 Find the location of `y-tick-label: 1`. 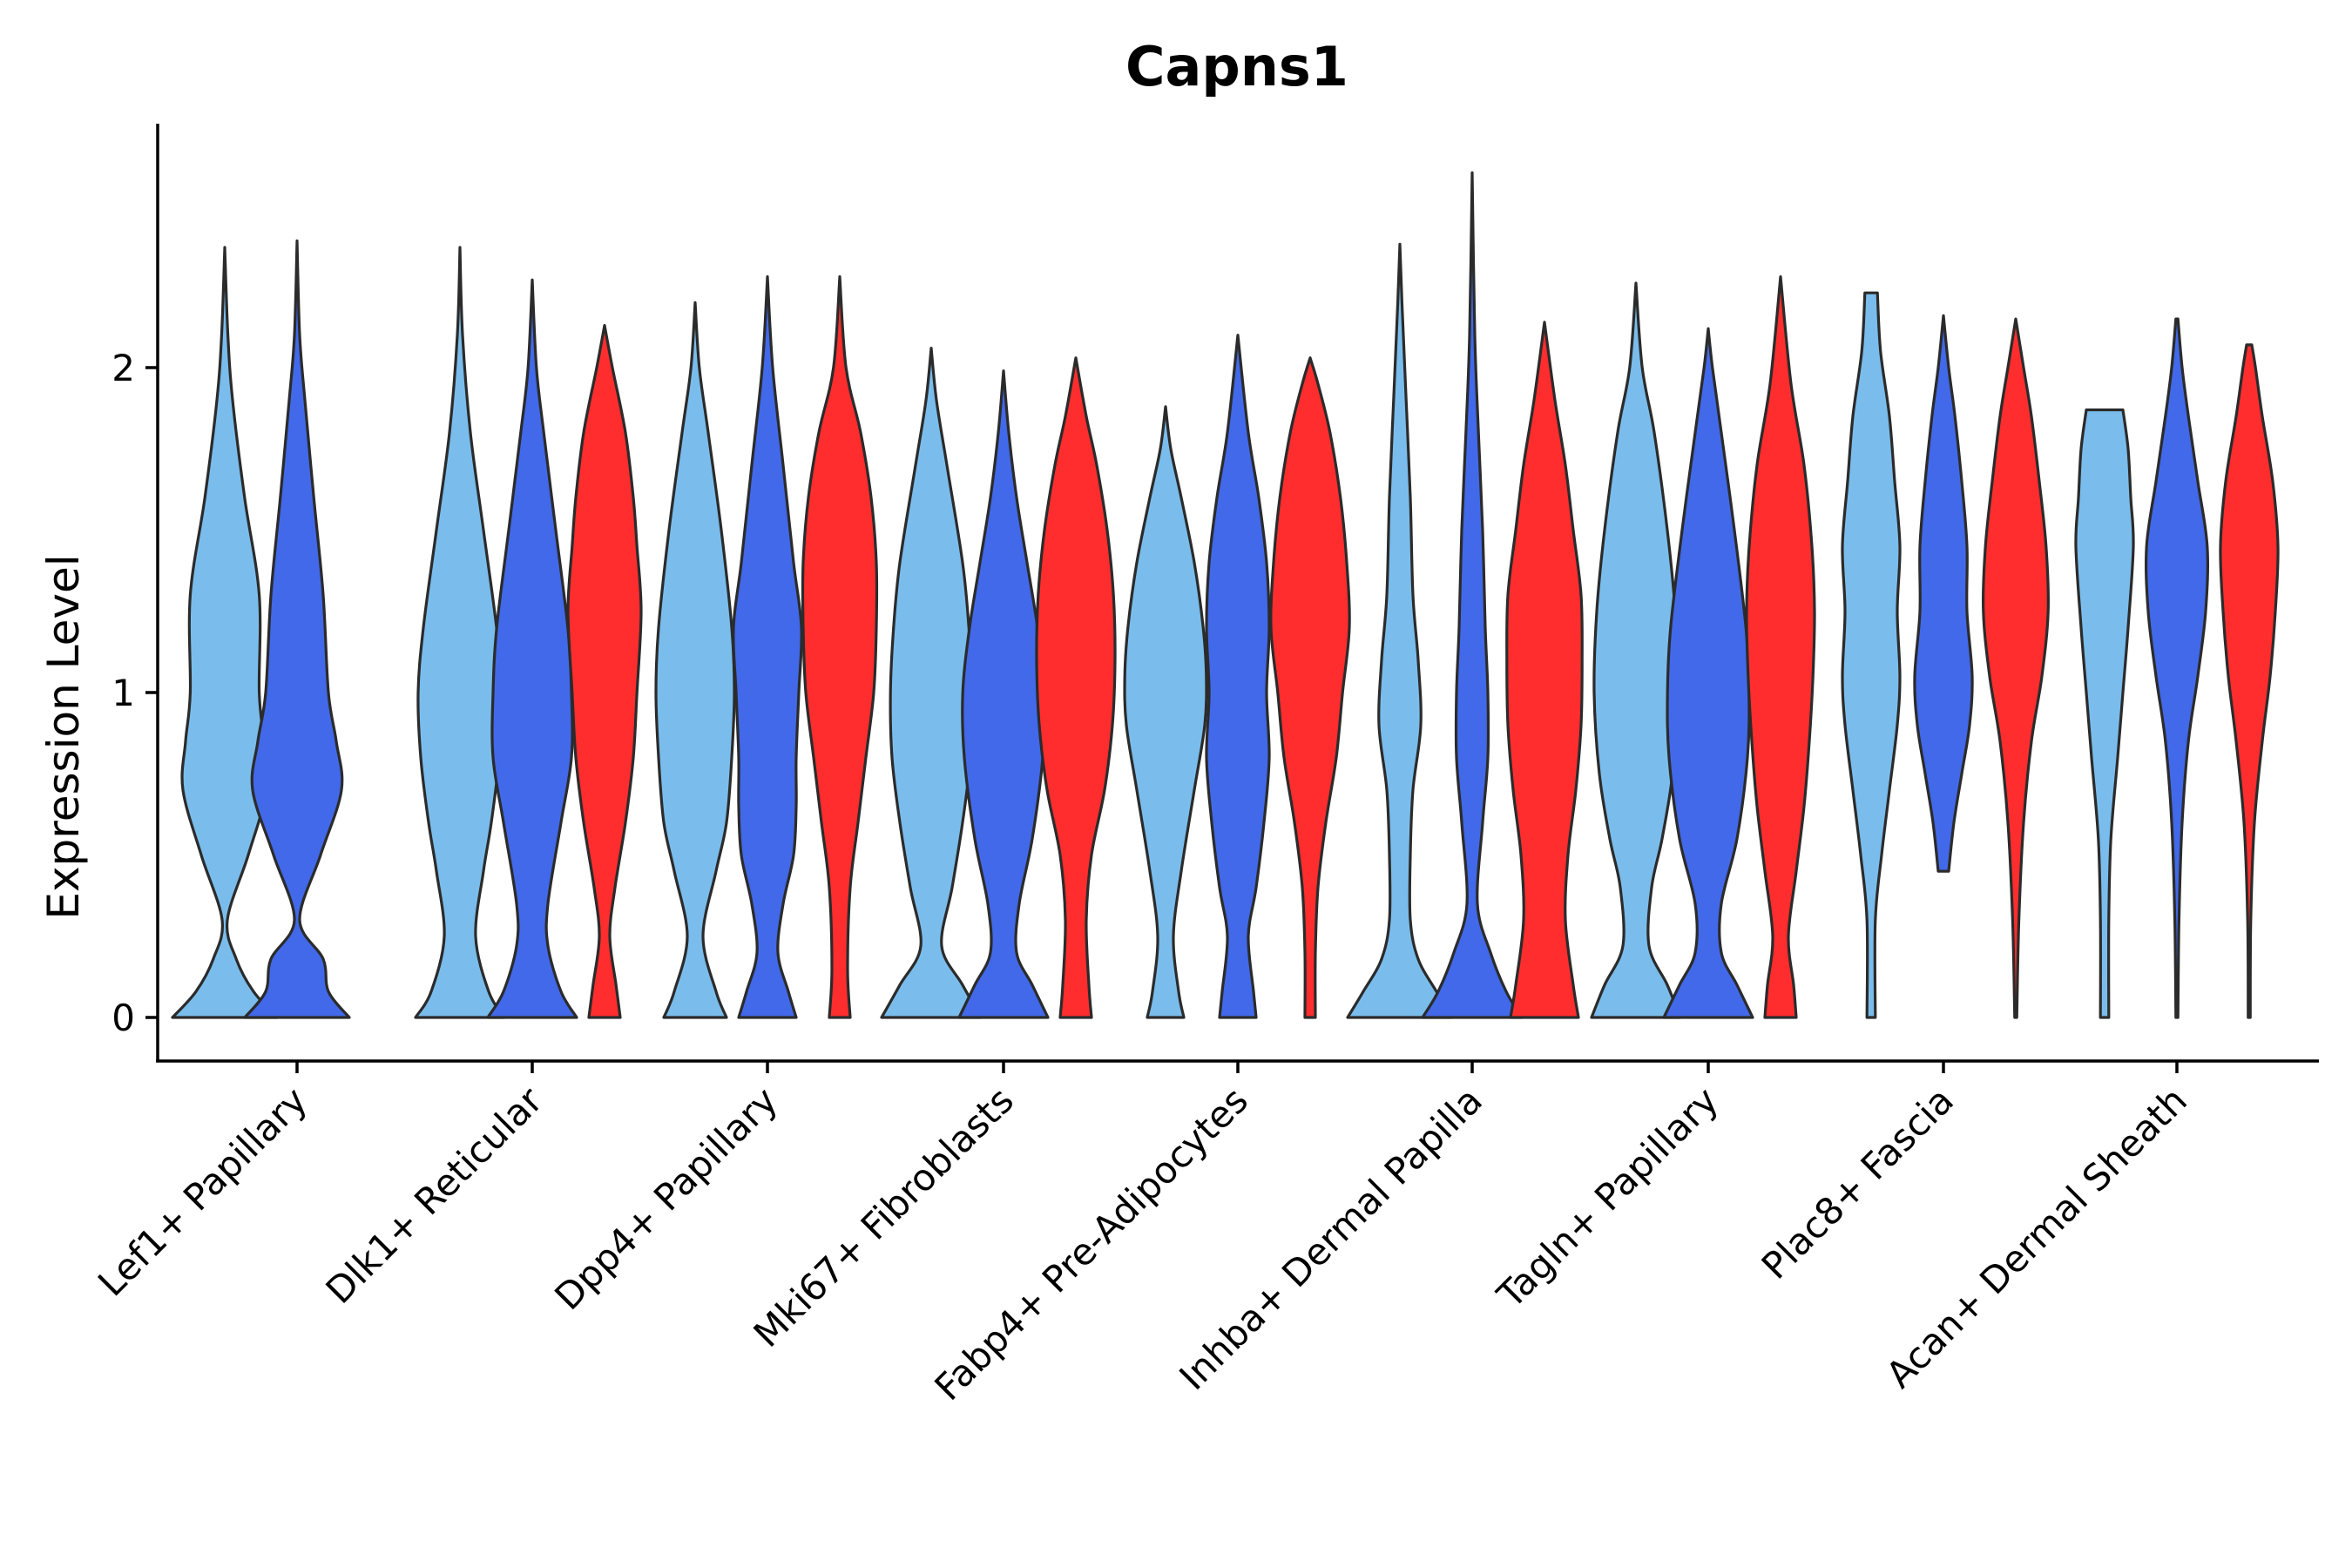

y-tick-label: 1 is located at coordinates (124, 693).